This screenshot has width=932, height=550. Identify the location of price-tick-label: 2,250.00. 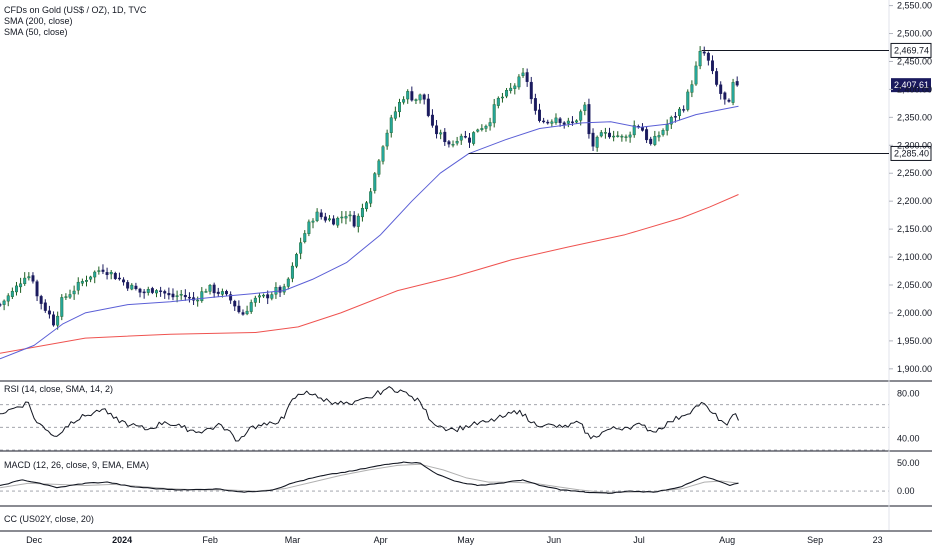
(914, 173).